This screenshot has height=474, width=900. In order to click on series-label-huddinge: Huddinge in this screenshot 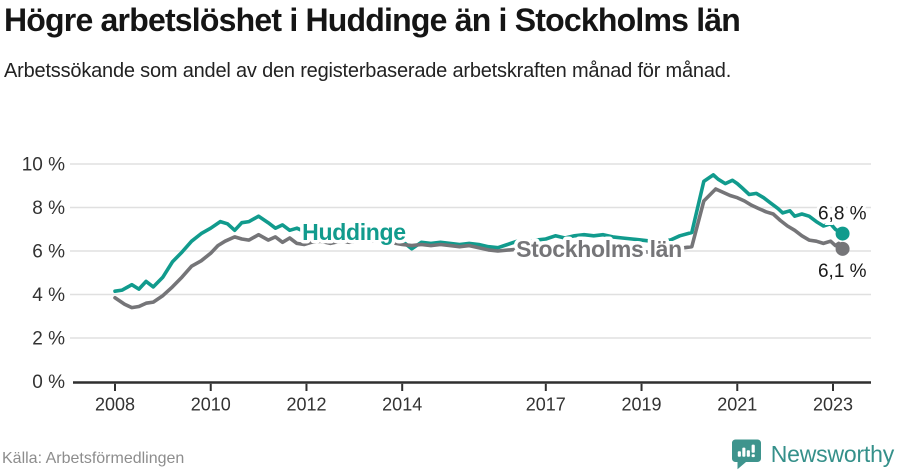, I will do `click(354, 232)`.